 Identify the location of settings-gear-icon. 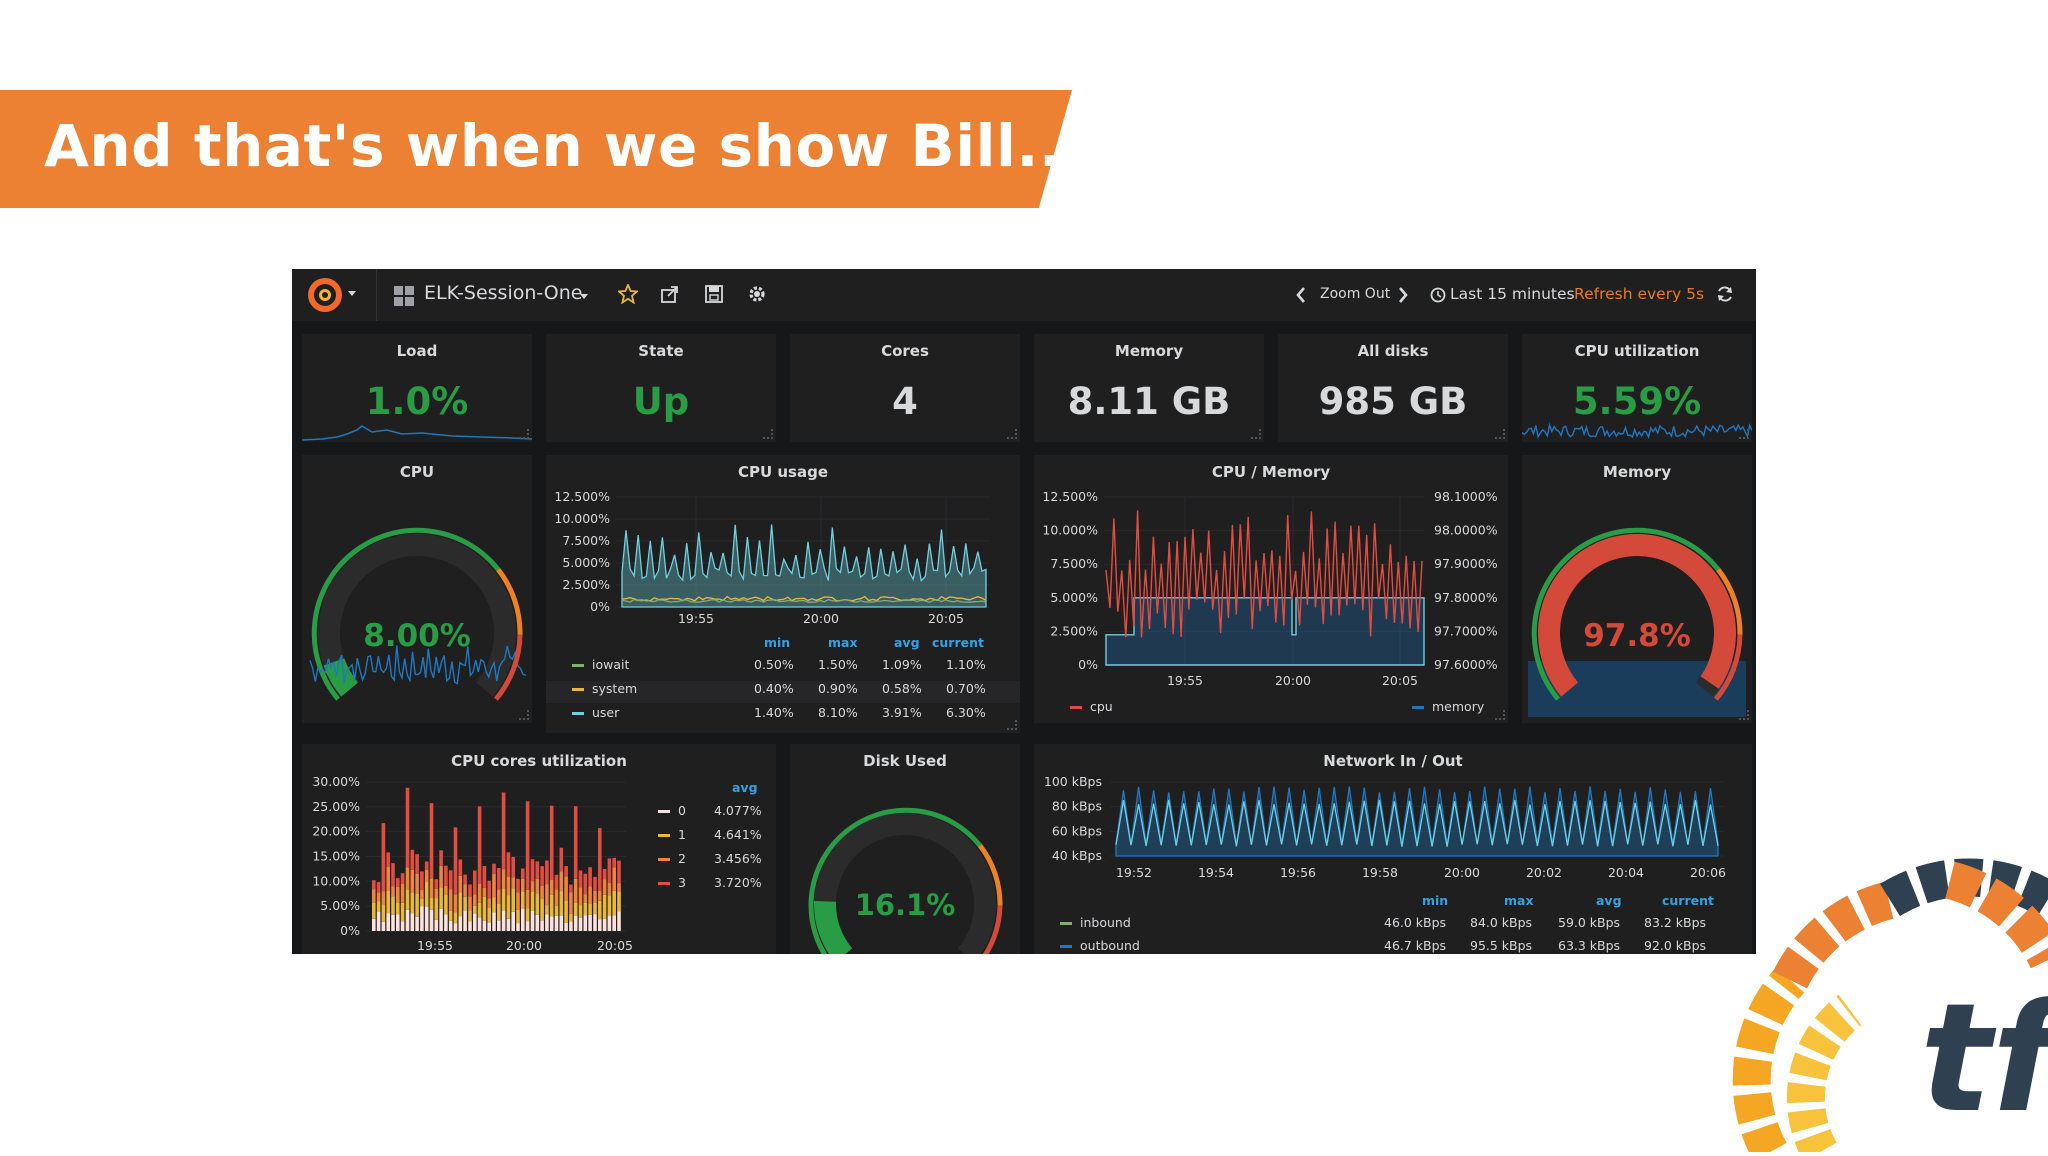
(757, 296).